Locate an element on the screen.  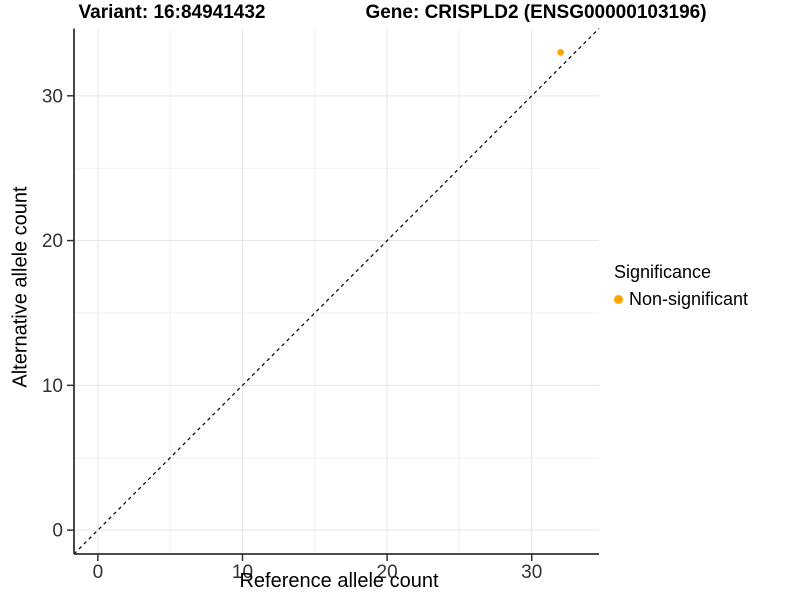
plot-title-gene: Gene: CRISPLD2 (ENSG00000103196) is located at coordinates (536, 12).